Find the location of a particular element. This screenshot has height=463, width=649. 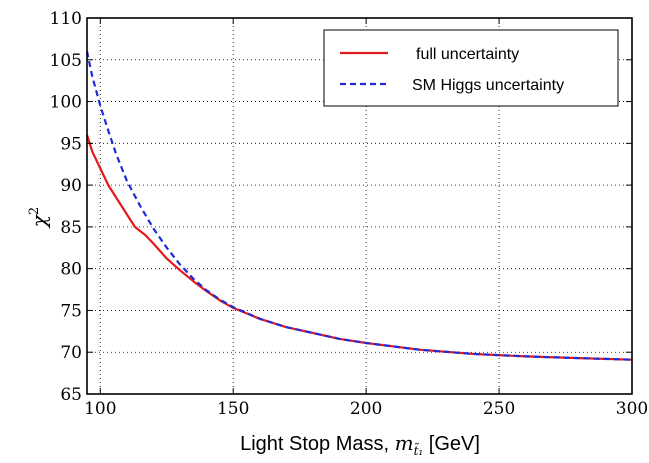

y-tick-label: 65 is located at coordinates (71, 395).